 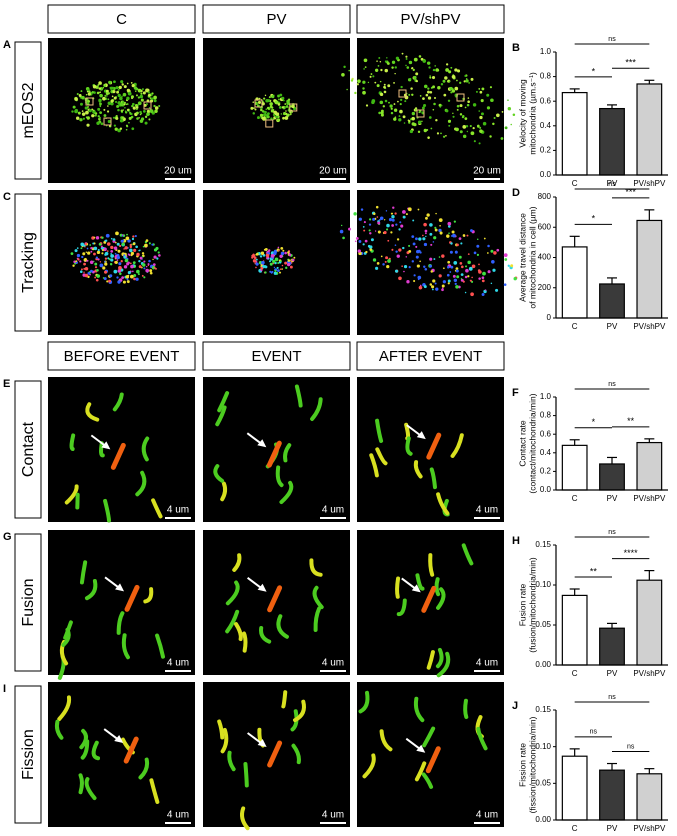 What do you see at coordinates (421, 748) in the screenshot?
I see `arrow-head` at bounding box center [421, 748].